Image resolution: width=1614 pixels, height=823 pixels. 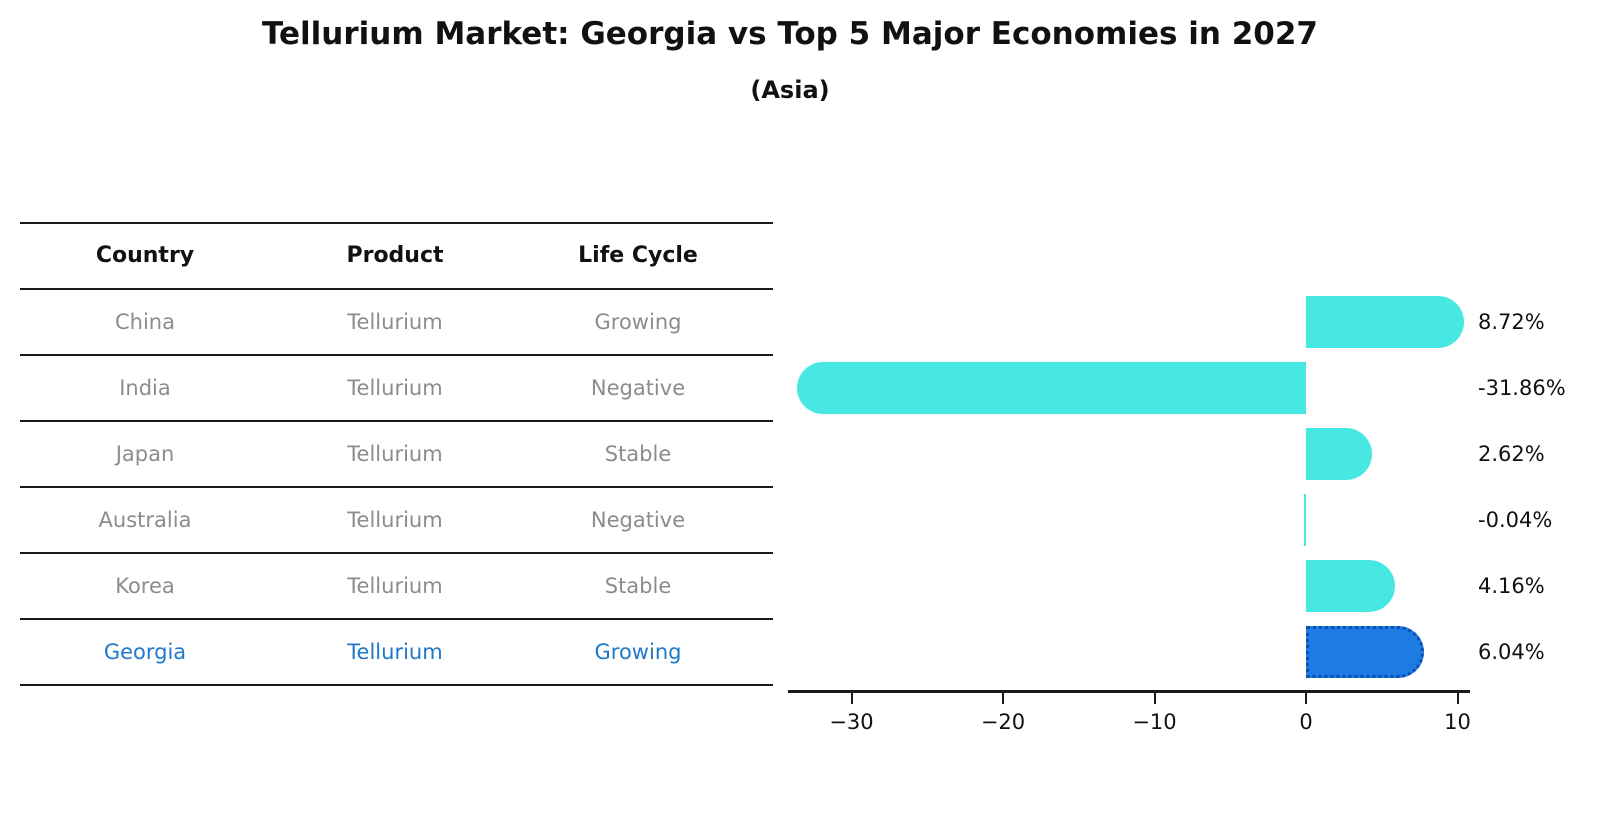 What do you see at coordinates (1154, 722) in the screenshot?
I see `x-tick-label: −10` at bounding box center [1154, 722].